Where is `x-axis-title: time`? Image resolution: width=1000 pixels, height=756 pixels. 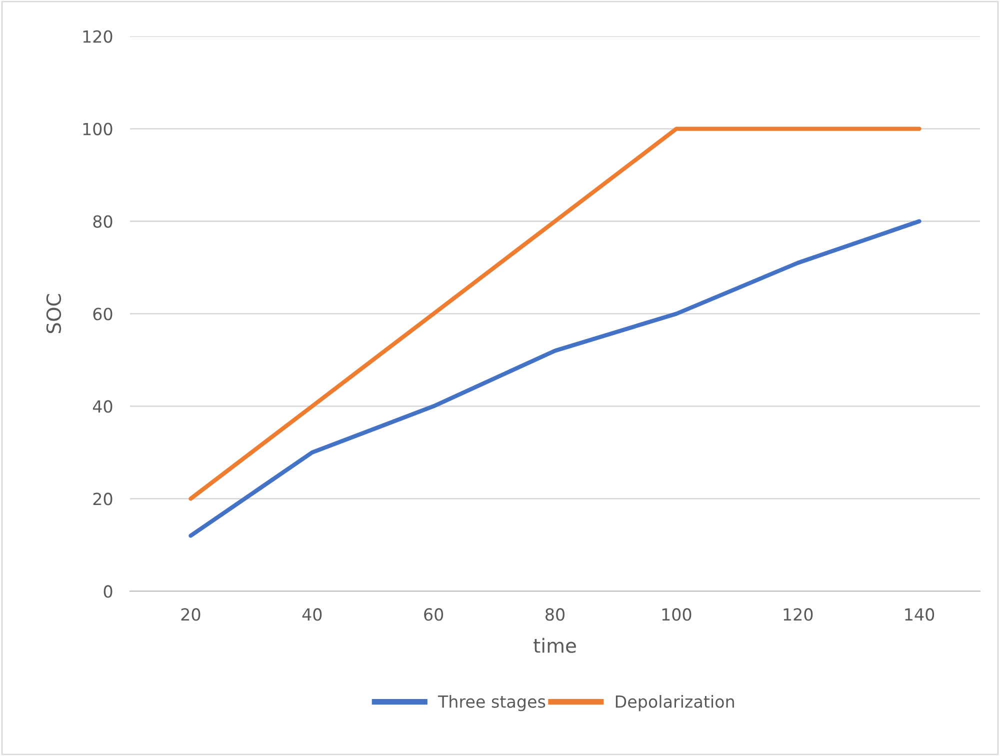 x-axis-title: time is located at coordinates (555, 645).